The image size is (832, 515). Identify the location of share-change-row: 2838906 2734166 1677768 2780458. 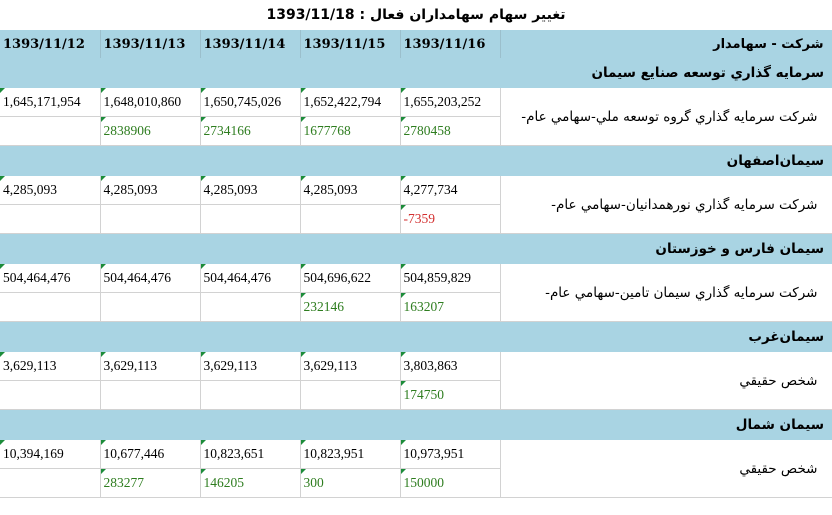
(416, 131).